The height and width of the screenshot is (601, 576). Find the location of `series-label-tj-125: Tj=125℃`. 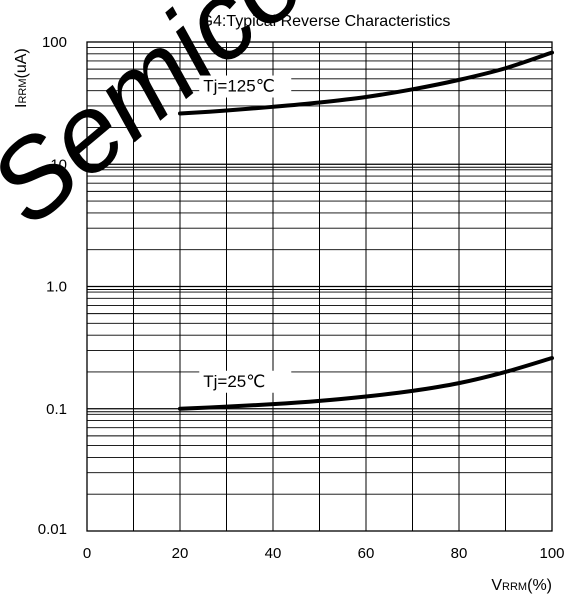

series-label-tj-125: Tj=125℃ is located at coordinates (239, 86).